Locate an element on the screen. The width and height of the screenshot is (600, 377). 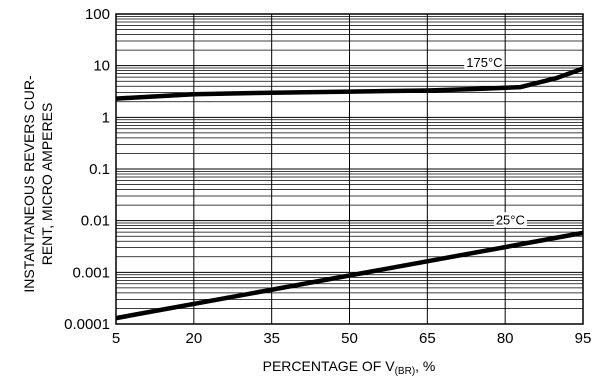
x-axis-label-suffix: , % is located at coordinates (425, 366).